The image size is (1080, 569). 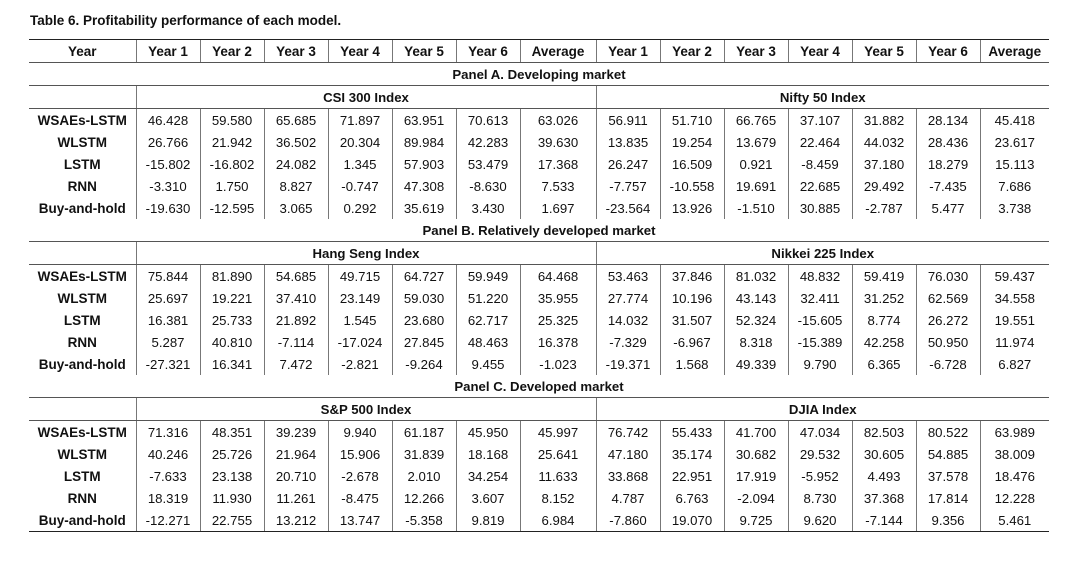 What do you see at coordinates (557, 320) in the screenshot?
I see `value-cell: 25.325` at bounding box center [557, 320].